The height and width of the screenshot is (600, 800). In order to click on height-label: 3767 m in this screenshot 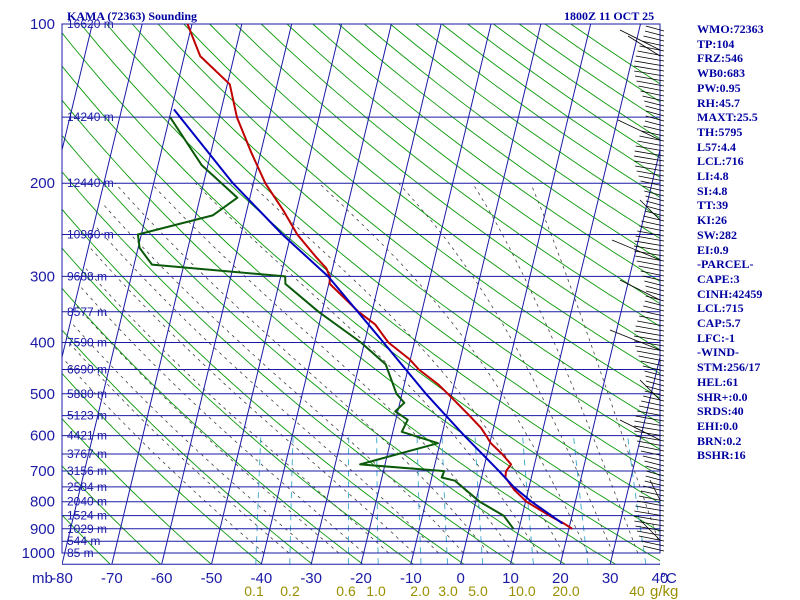, I will do `click(87, 454)`.